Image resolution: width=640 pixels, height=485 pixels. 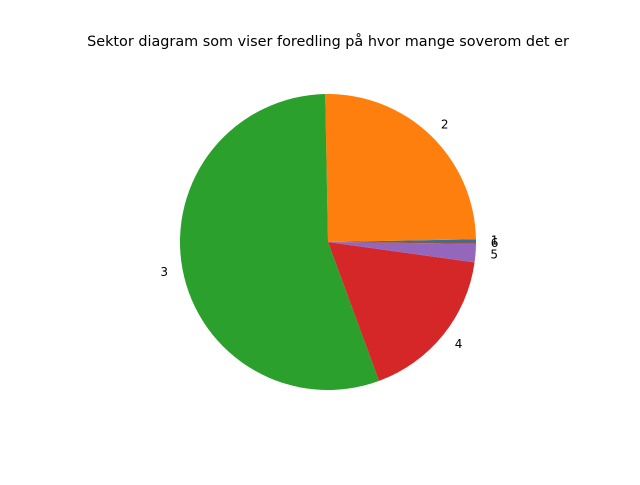 I want to click on pie-label-2: 2, so click(x=445, y=125).